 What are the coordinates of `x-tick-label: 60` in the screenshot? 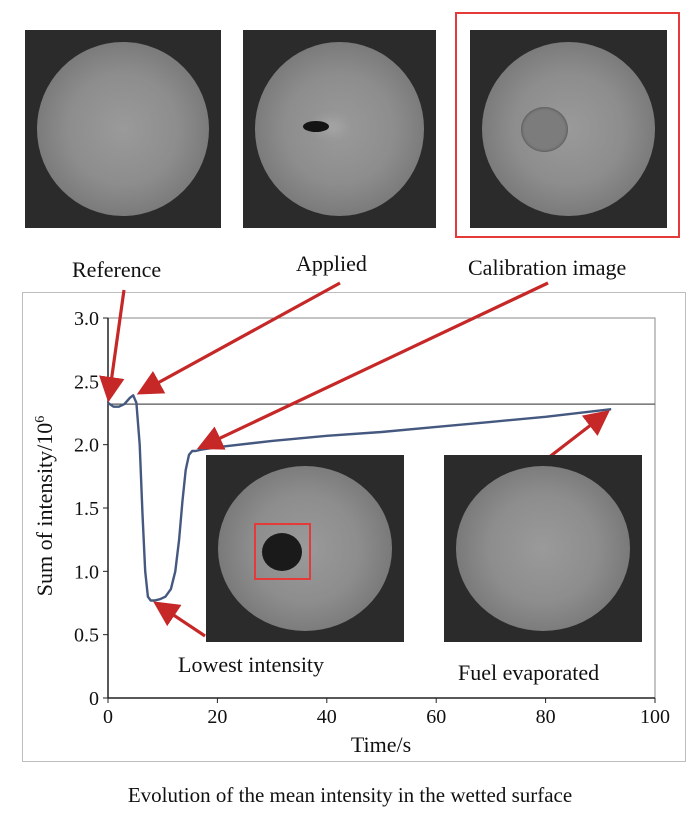 It's located at (436, 717).